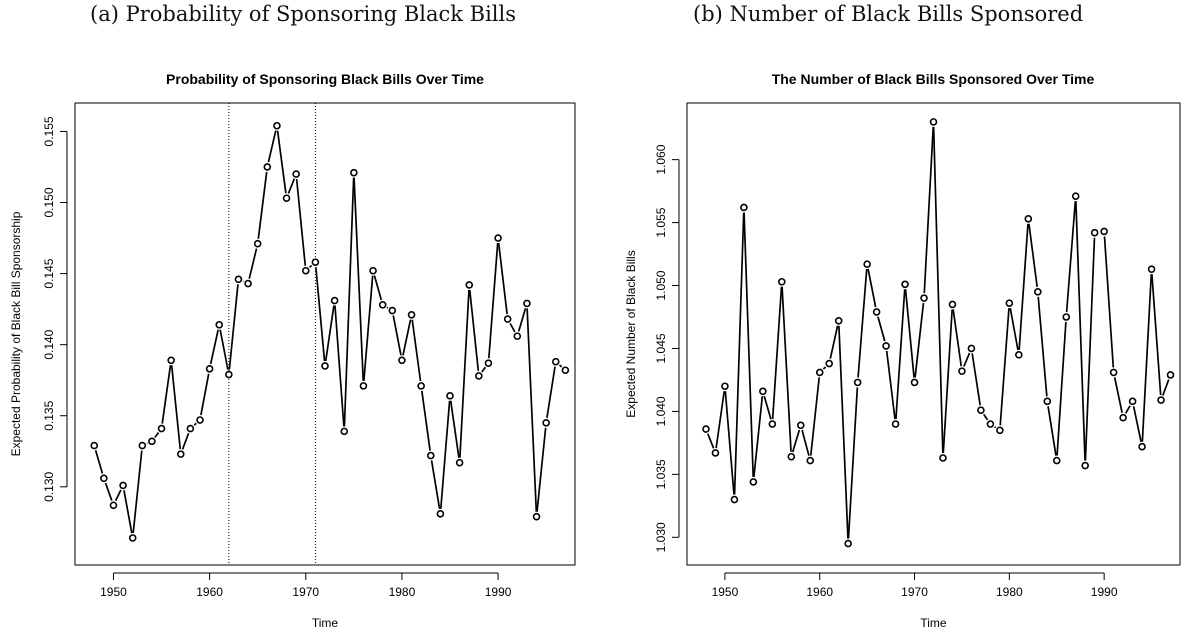 This screenshot has height=632, width=1186. Describe the element at coordinates (49, 273) in the screenshot. I see `y-tick-label: 0.145` at that location.